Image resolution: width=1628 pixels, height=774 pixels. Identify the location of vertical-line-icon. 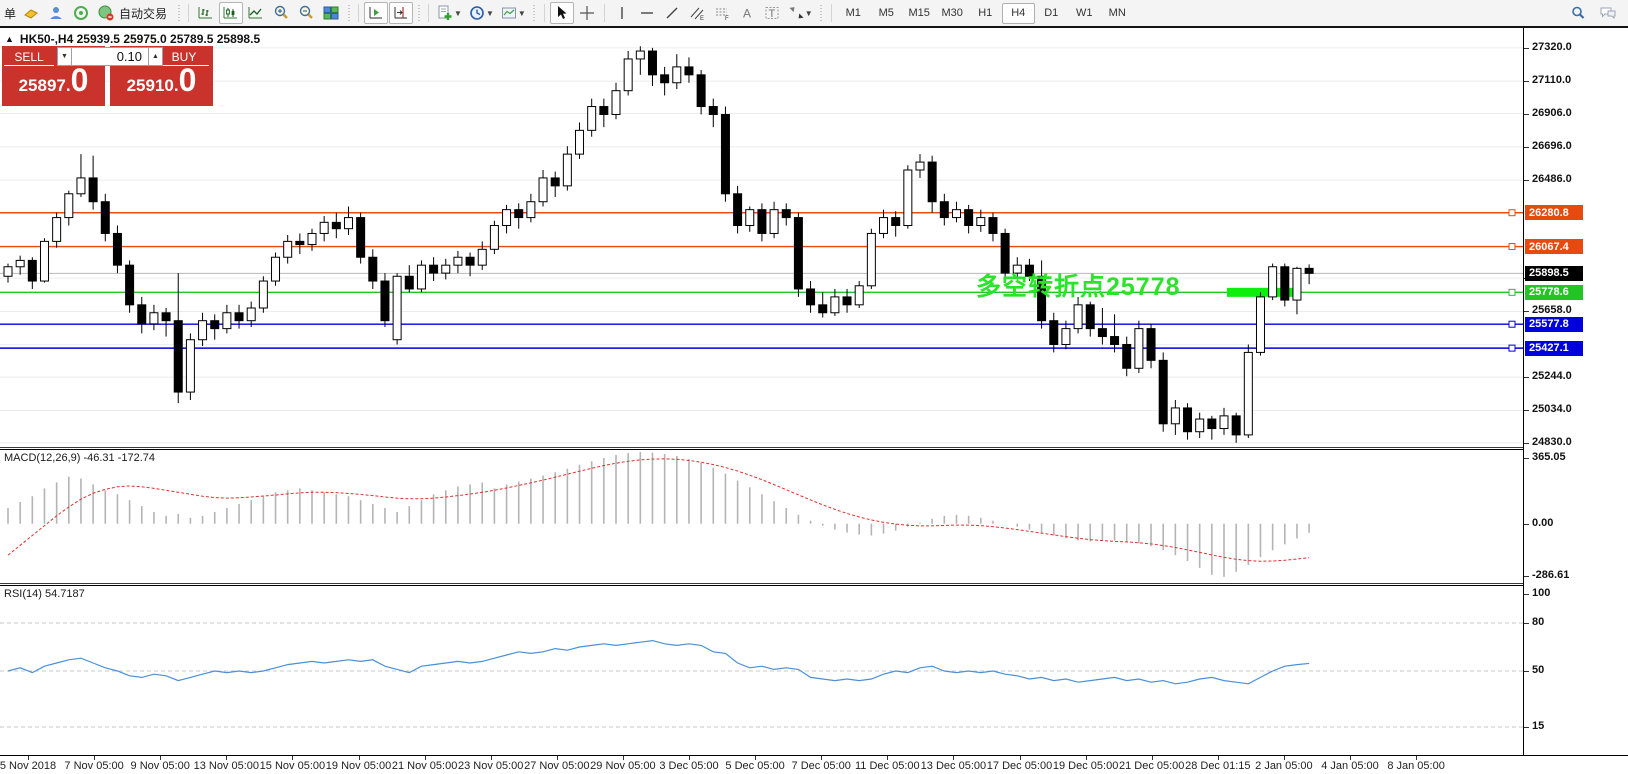
(622, 13).